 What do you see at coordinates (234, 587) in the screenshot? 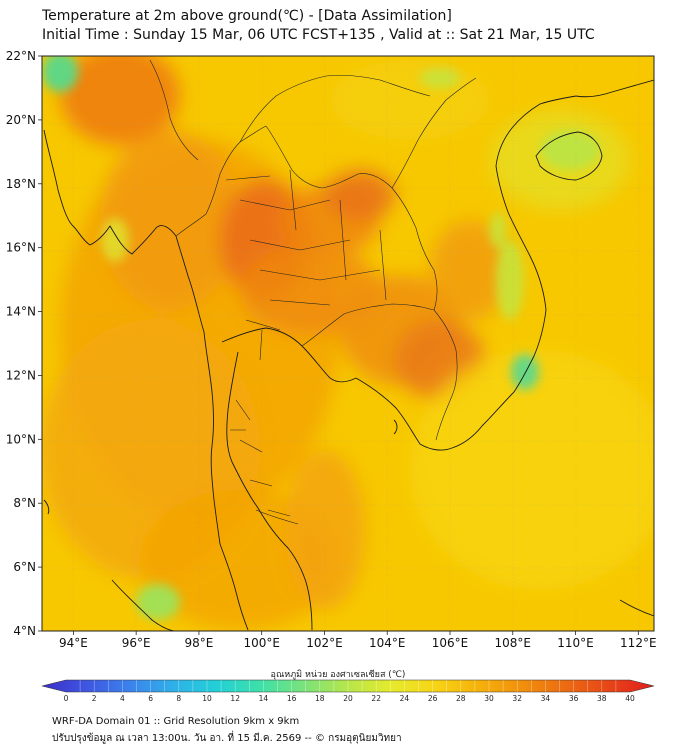
I see `coast-peninsula-west` at bounding box center [234, 587].